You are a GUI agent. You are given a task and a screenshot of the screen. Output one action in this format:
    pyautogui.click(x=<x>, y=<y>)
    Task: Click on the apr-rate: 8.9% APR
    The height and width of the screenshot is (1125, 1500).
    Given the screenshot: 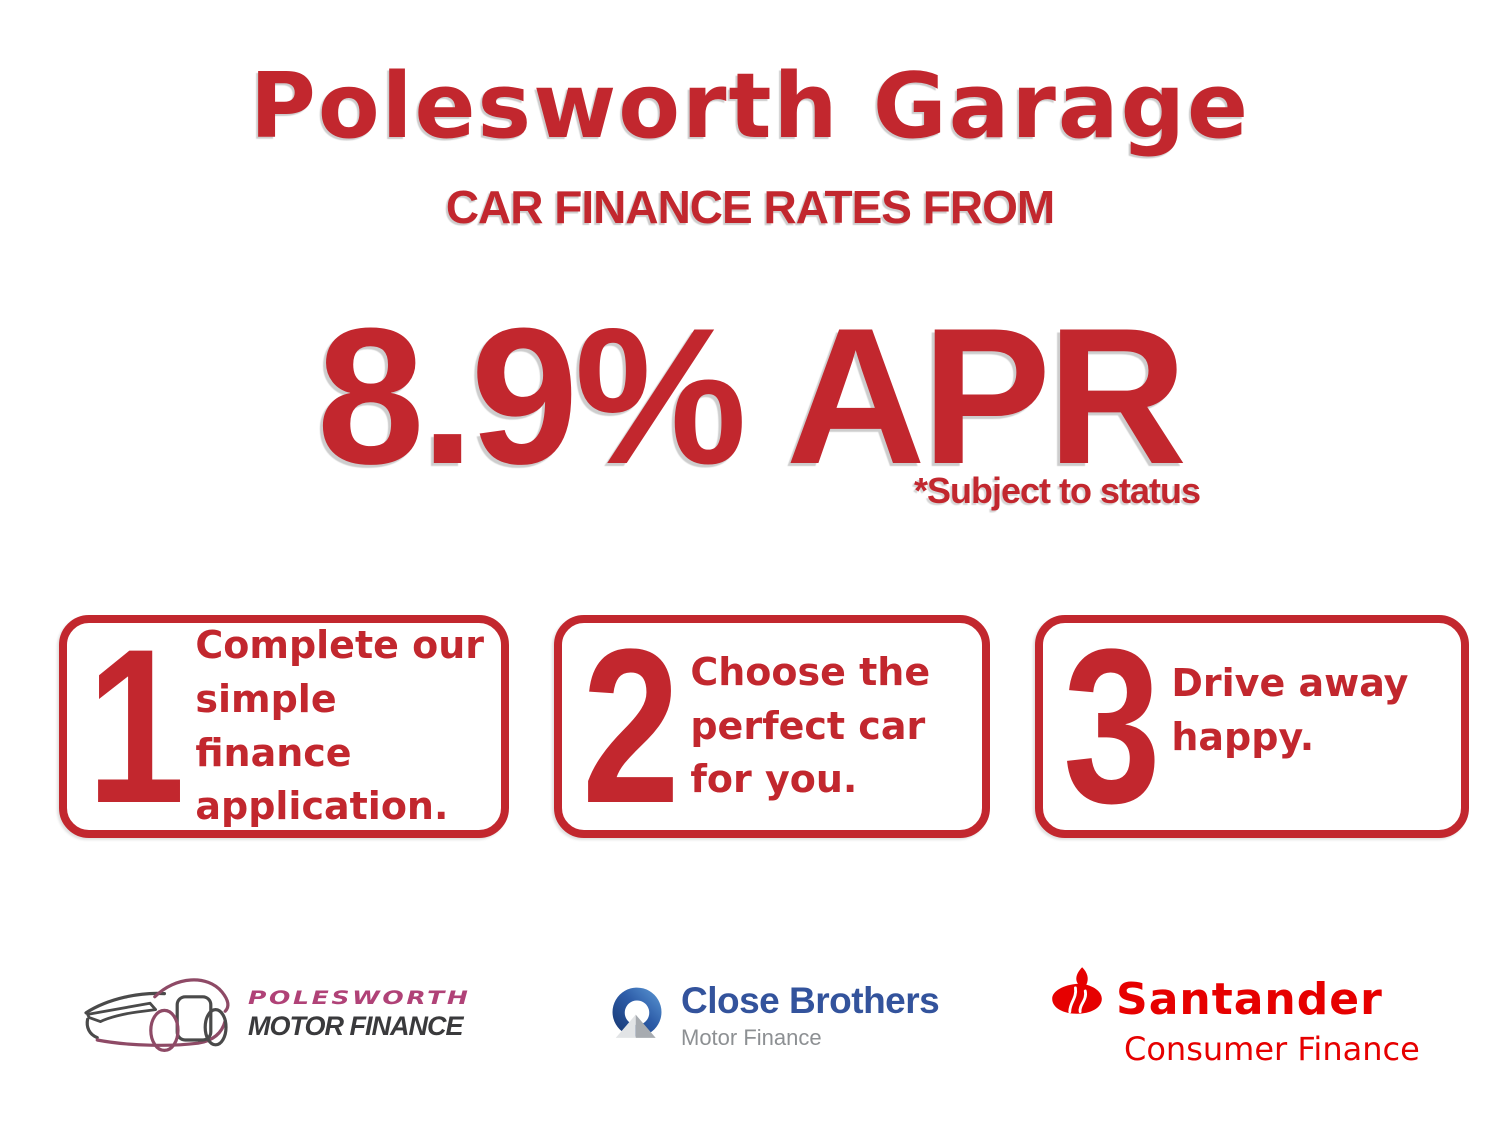 What is the action you would take?
    pyautogui.click(x=751, y=396)
    